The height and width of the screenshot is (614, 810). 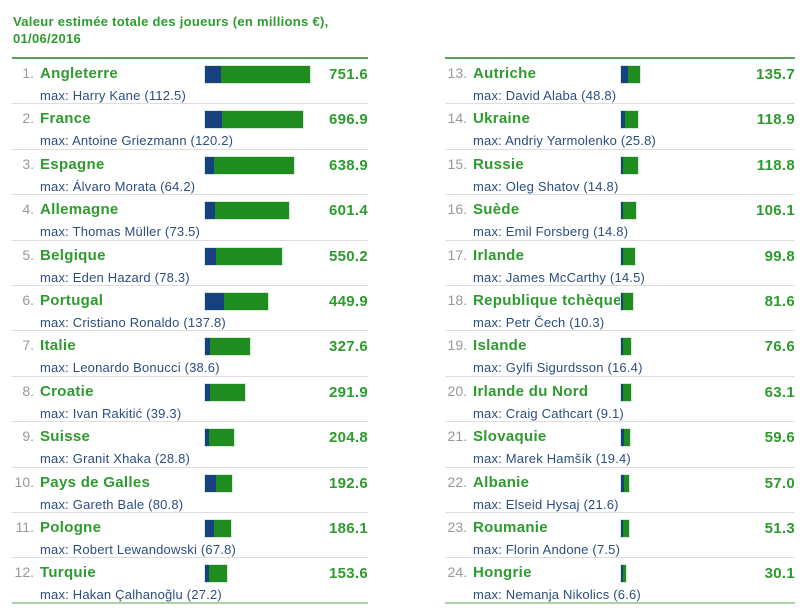 I want to click on team-row-main-line: 11. Pologne 186.1, so click(x=190, y=529).